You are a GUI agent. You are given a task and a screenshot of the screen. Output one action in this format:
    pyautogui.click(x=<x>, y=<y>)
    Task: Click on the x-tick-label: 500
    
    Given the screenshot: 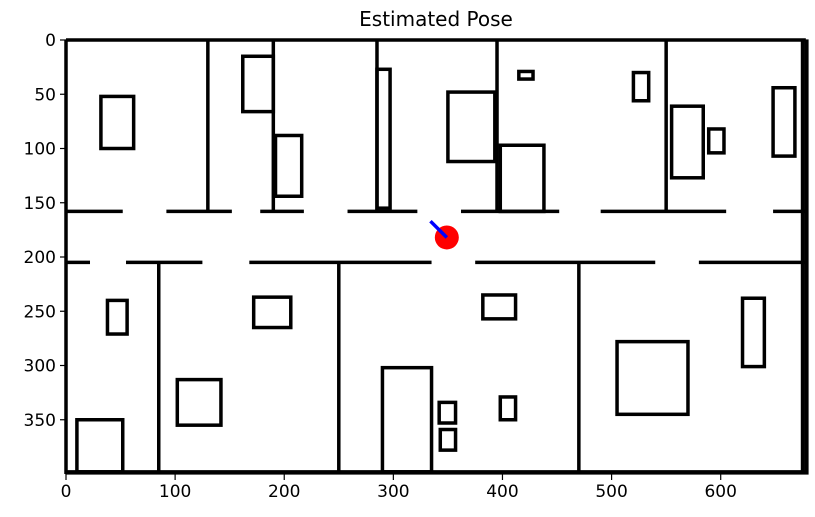 What is the action you would take?
    pyautogui.click(x=611, y=492)
    